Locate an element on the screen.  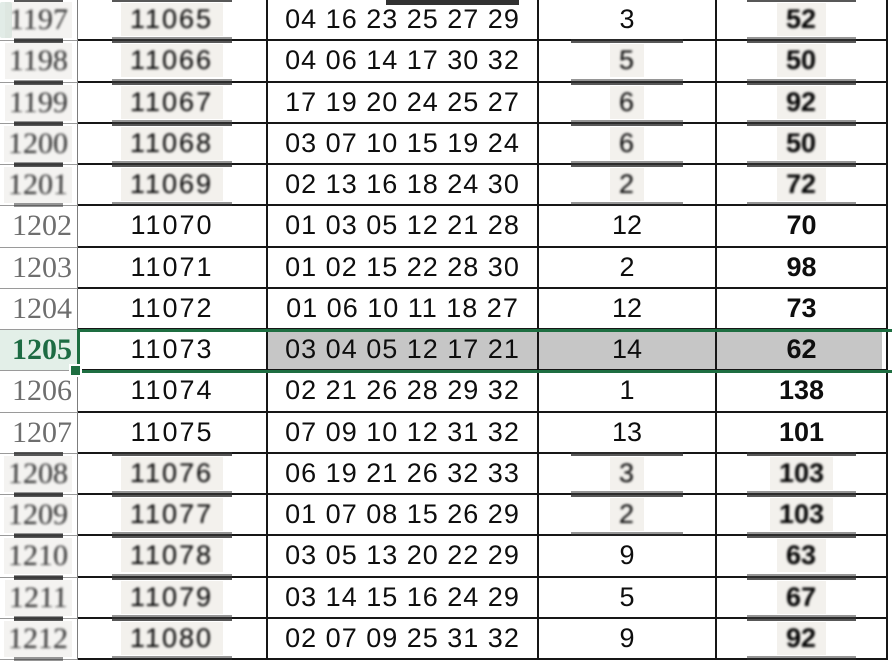
cell-value: 98 is located at coordinates (802, 268).